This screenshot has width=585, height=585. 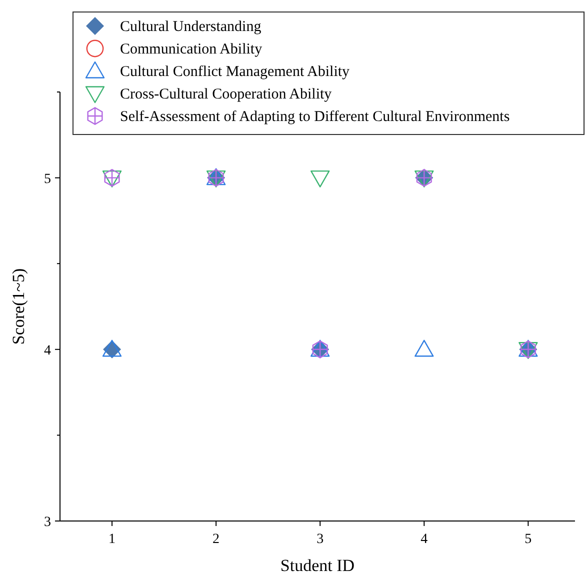 I want to click on x-tick-label: 3, so click(x=320, y=539).